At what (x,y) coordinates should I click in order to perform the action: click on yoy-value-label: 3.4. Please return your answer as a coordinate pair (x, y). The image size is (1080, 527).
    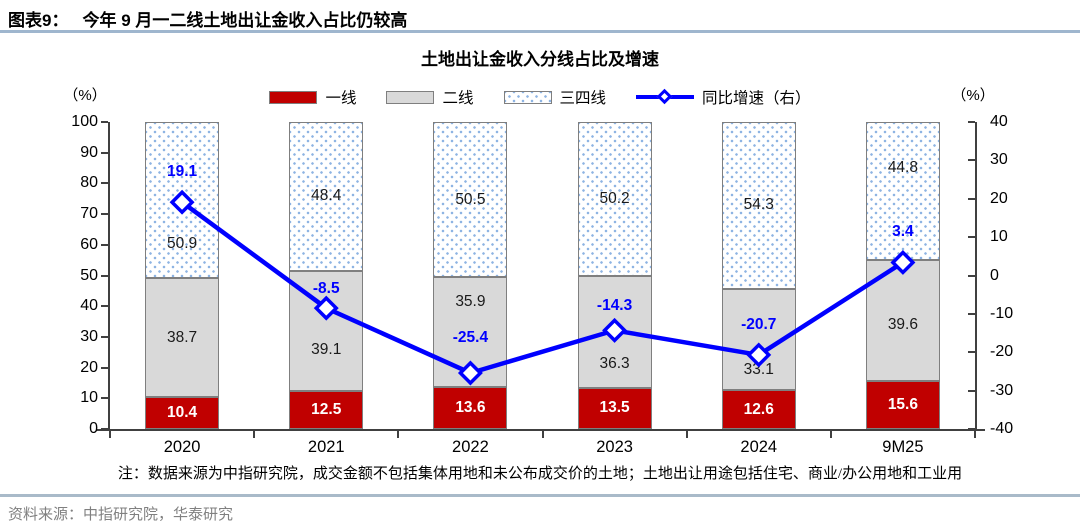
    Looking at the image, I should click on (903, 232).